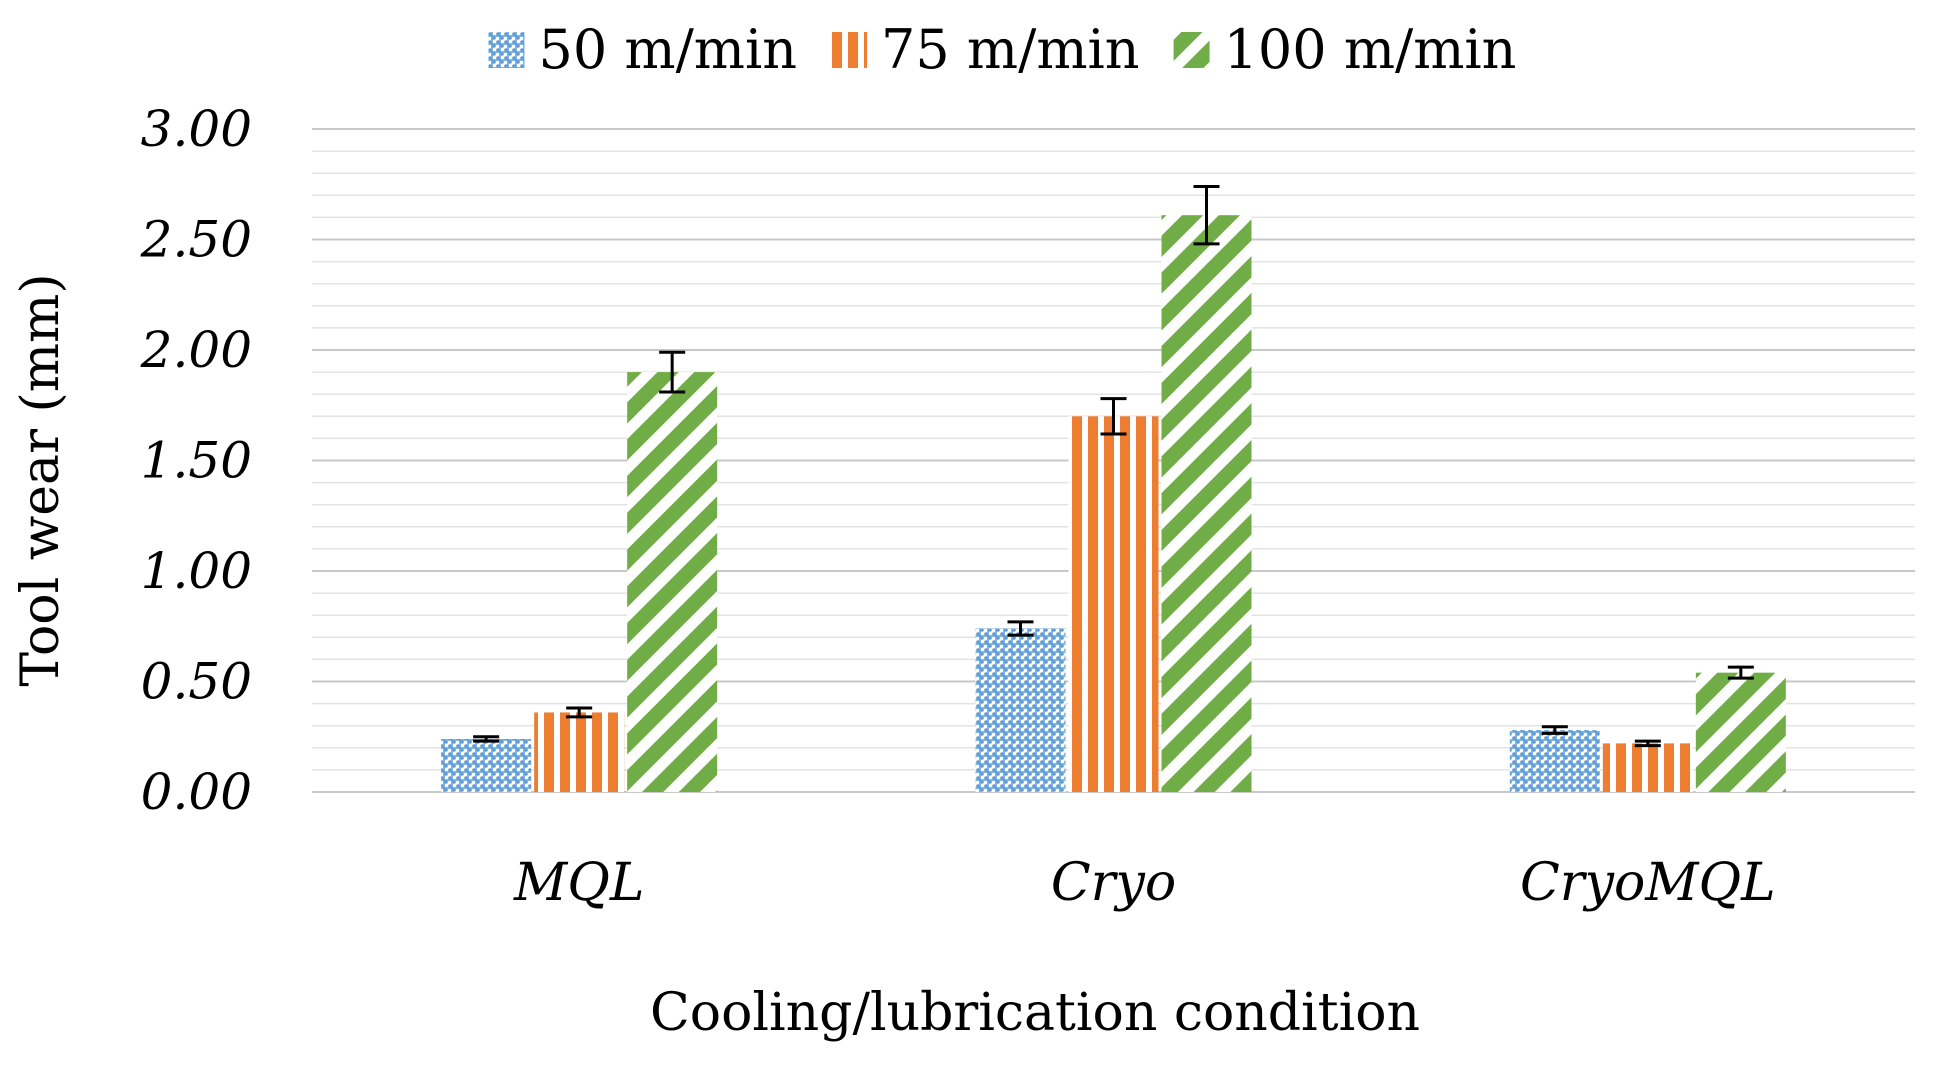 The image size is (1945, 1067). What do you see at coordinates (1648, 883) in the screenshot?
I see `x-category-label: CryoMQL` at bounding box center [1648, 883].